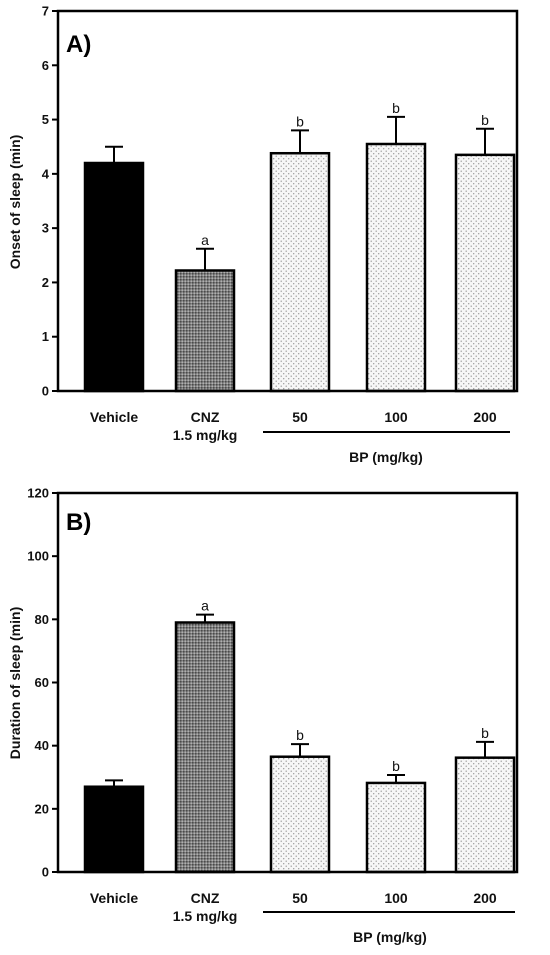 This screenshot has width=550, height=955. I want to click on panel-b-yaxis-ticks: 0 20 40 60 80 100 120, so click(42, 683).